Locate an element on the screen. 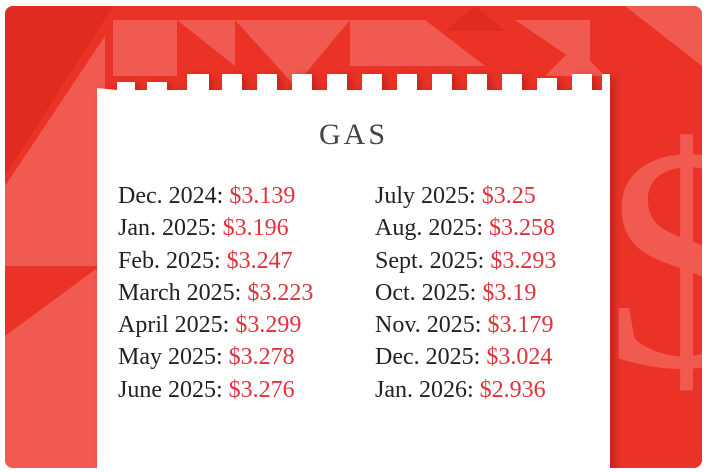  price-row: Aug. 2025: $3.258 is located at coordinates (465, 228).